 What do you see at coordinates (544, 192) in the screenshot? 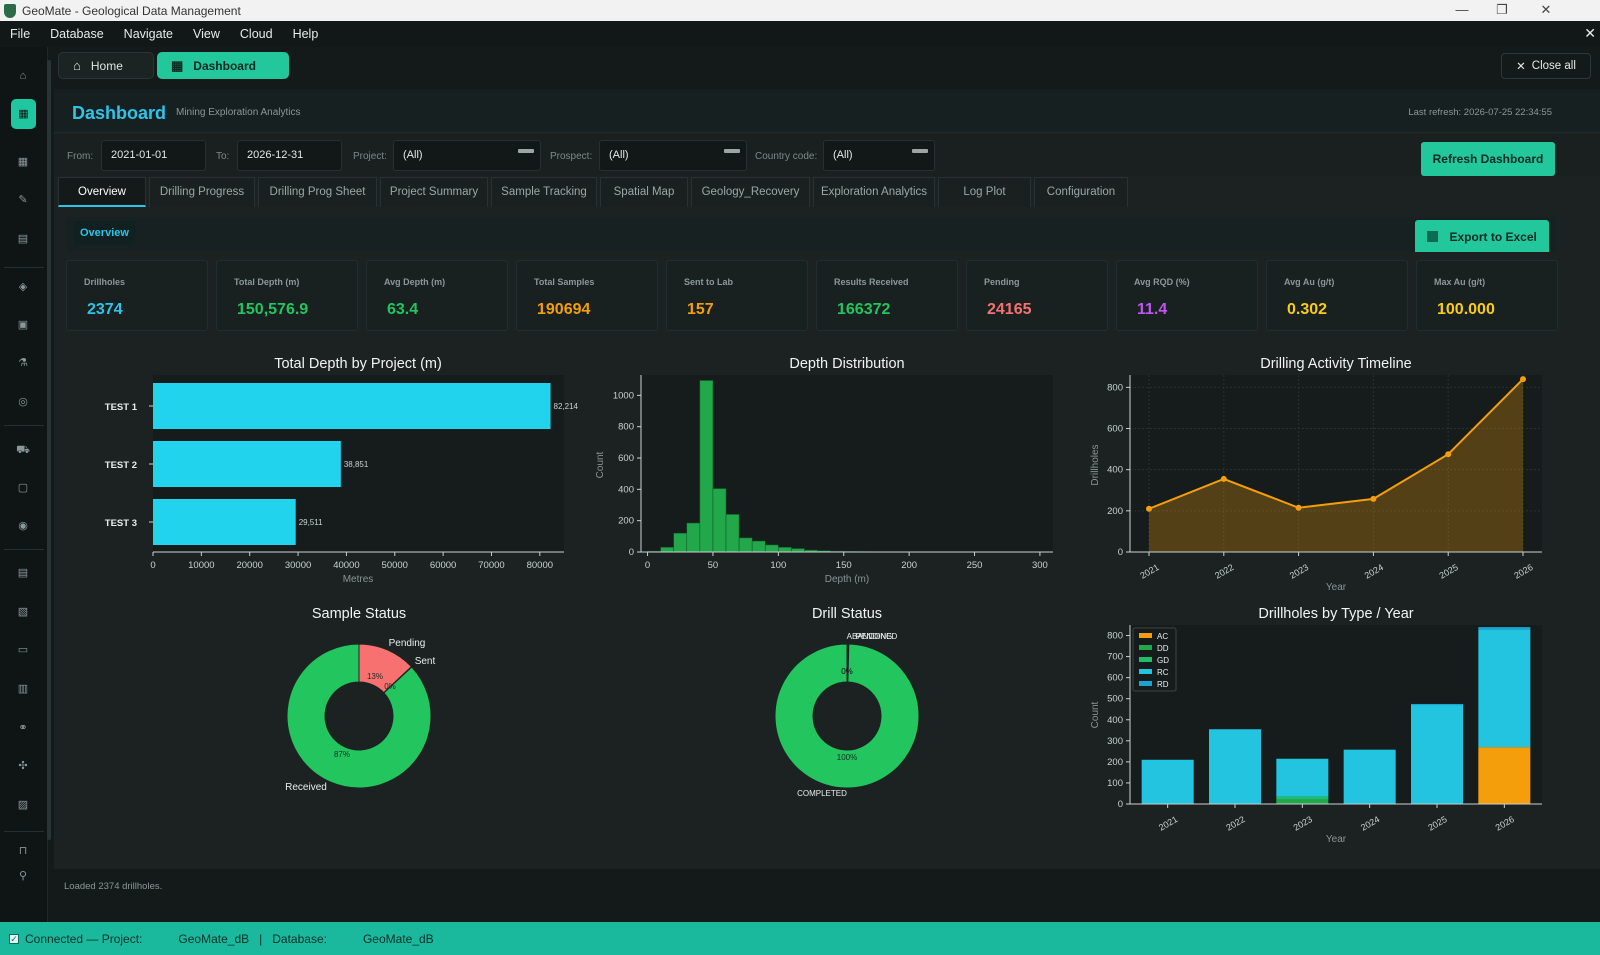
I see `tab-sample-tracking: Sample Tracking` at bounding box center [544, 192].